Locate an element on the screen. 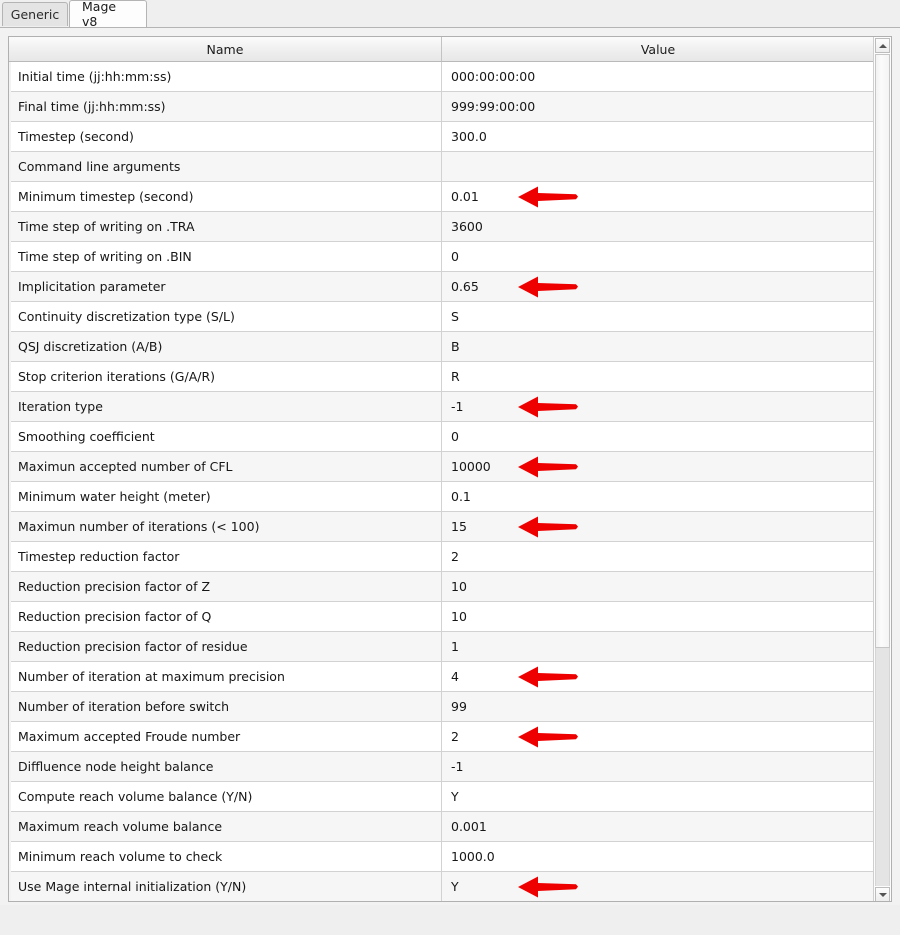 This screenshot has height=935, width=900. cell-parameter-value: 15 is located at coordinates (459, 526).